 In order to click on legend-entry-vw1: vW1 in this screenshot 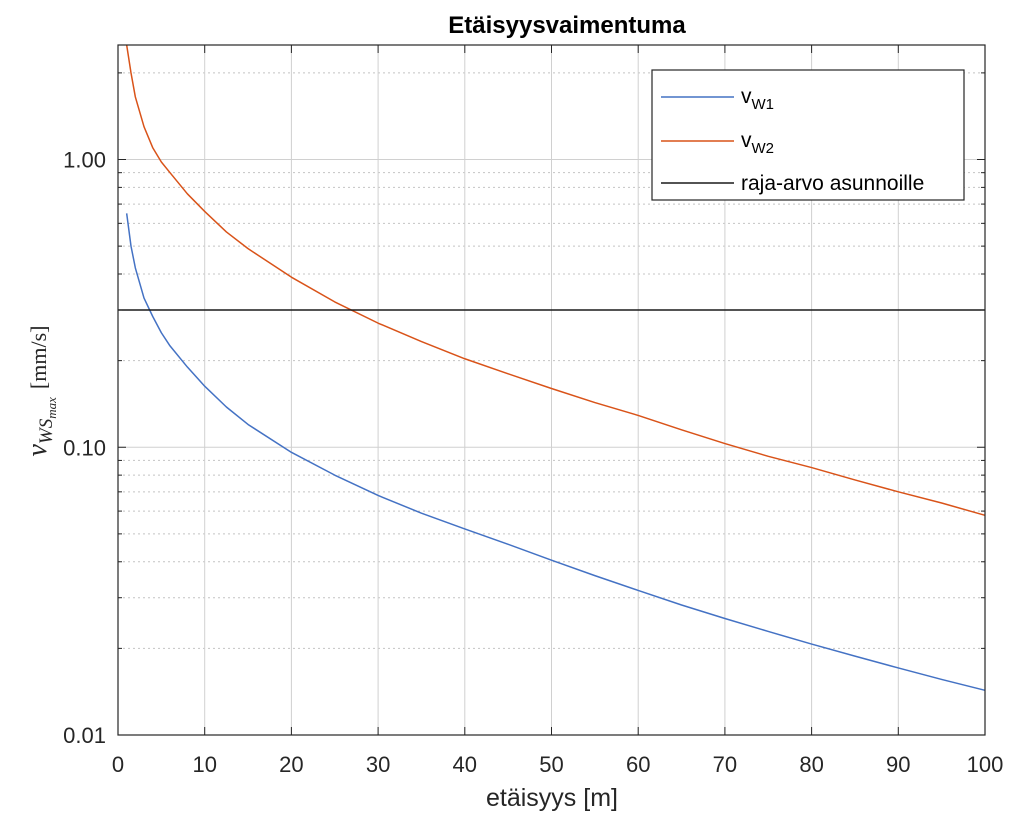, I will do `click(757, 99)`.